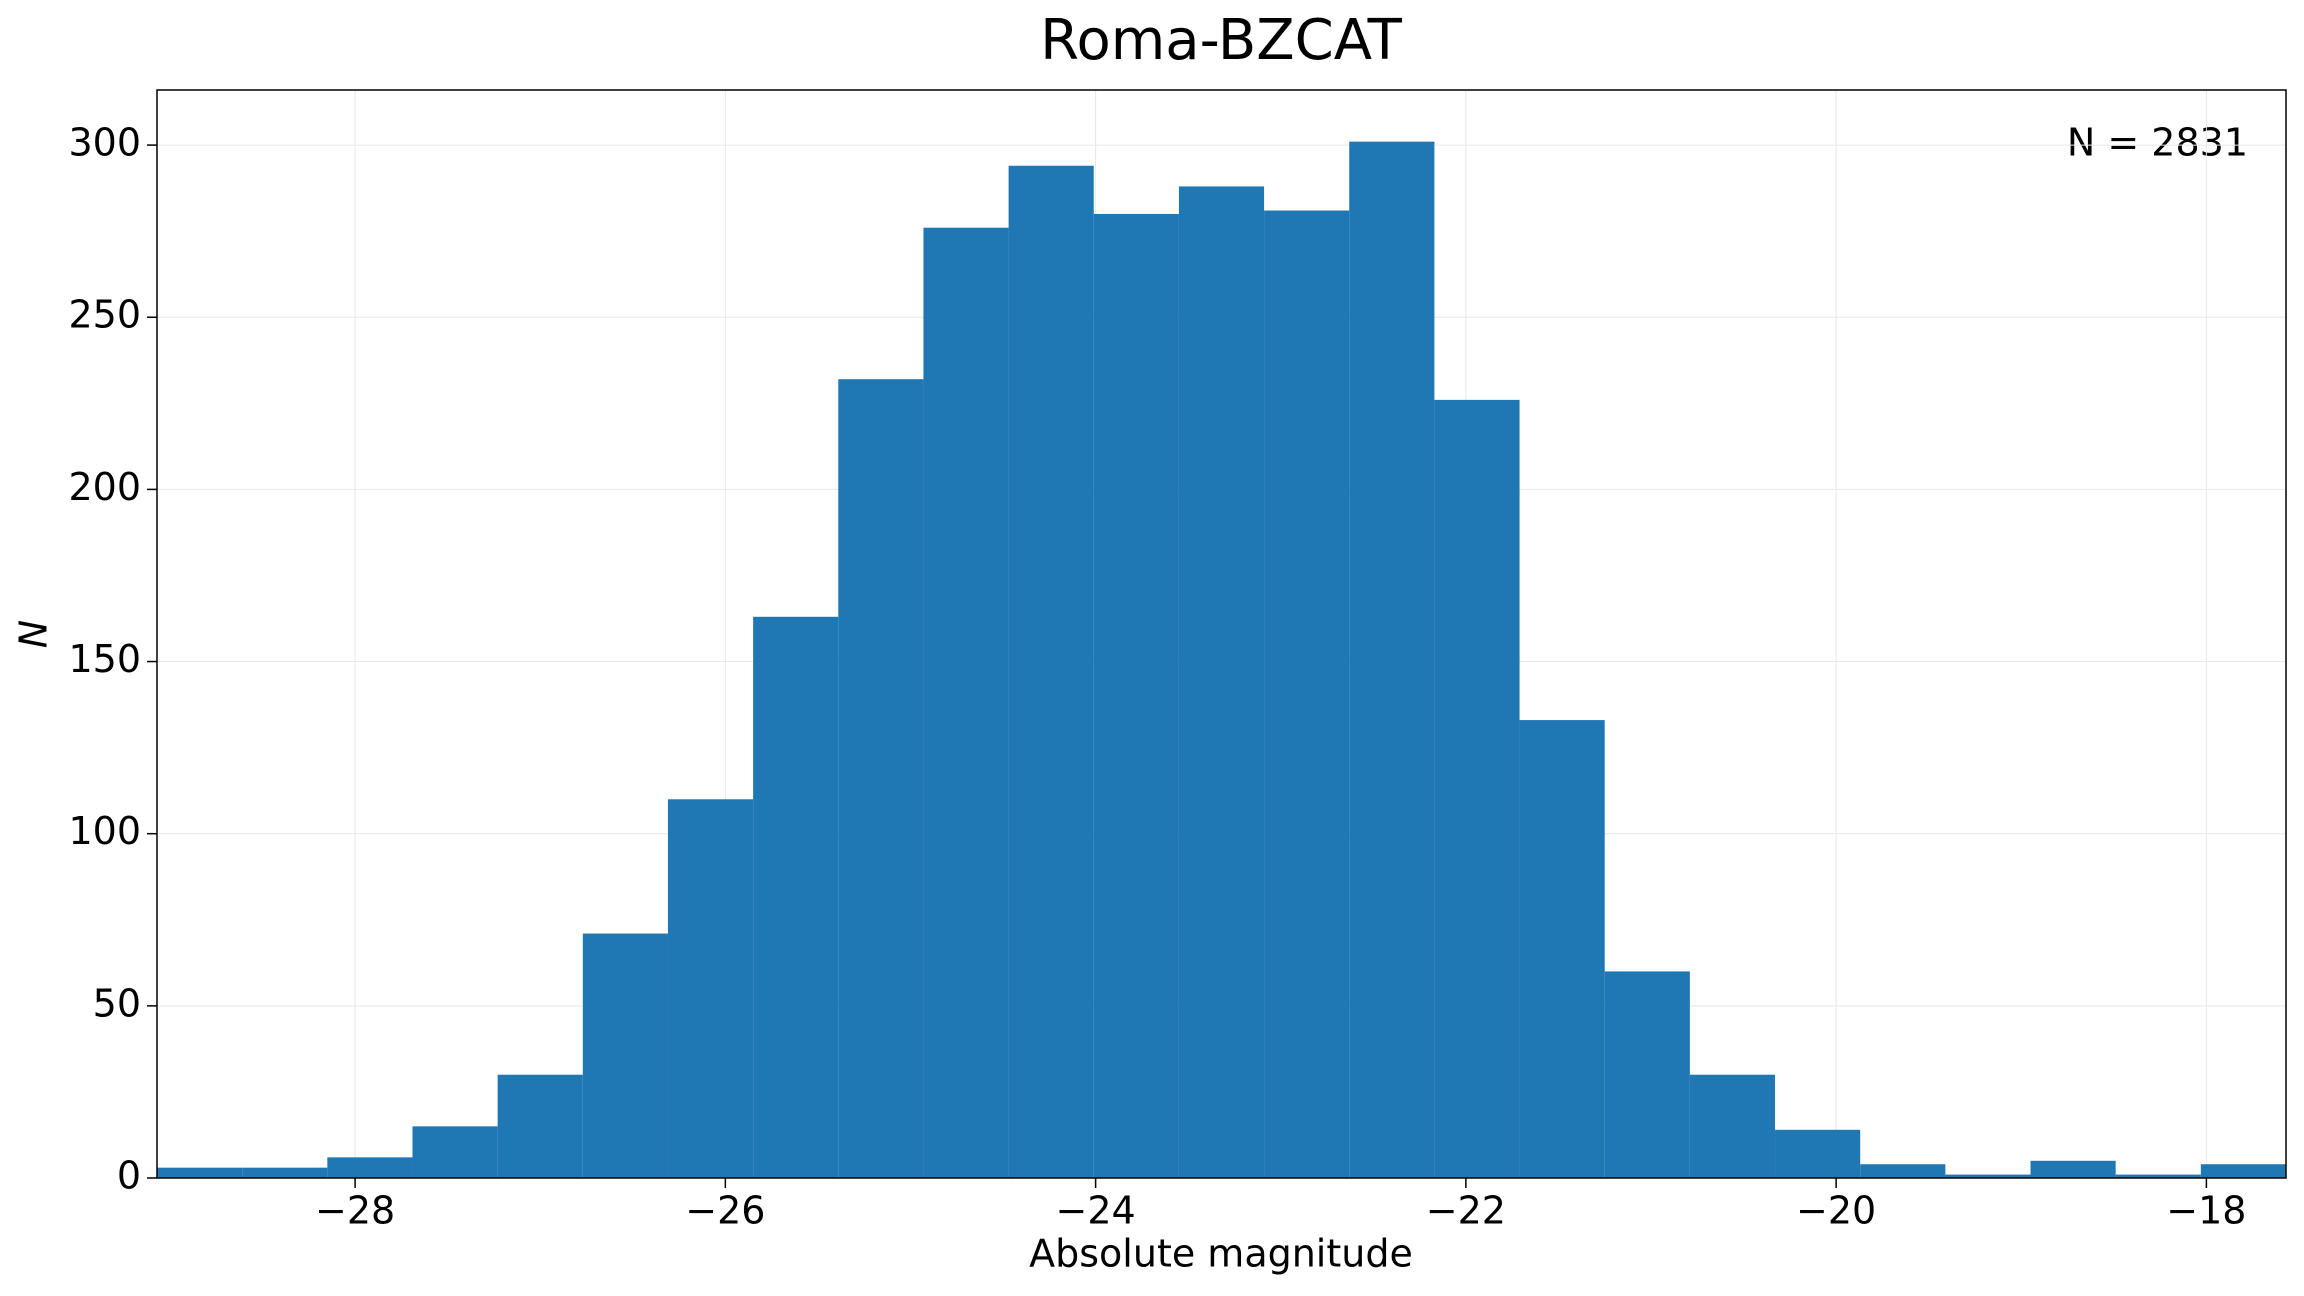  I want to click on x-axis-label: Absolute magnitude, so click(1221, 1254).